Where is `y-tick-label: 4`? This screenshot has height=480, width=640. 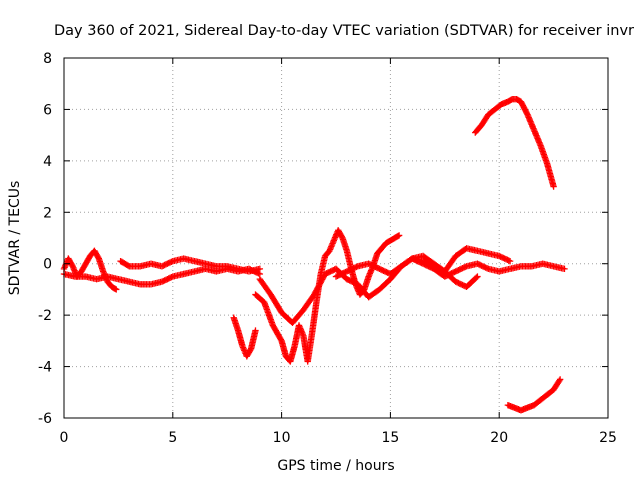 y-tick-label: 4 is located at coordinates (47, 162).